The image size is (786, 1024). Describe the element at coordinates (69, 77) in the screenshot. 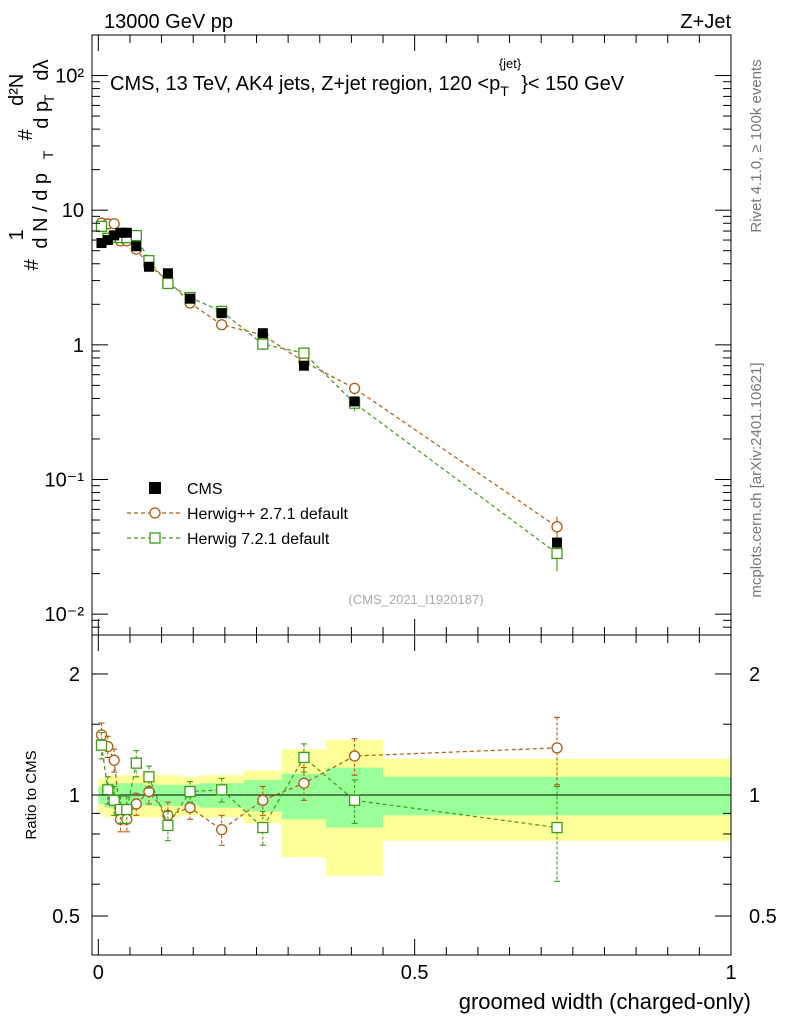

I see `y-tick-label: 10²` at that location.